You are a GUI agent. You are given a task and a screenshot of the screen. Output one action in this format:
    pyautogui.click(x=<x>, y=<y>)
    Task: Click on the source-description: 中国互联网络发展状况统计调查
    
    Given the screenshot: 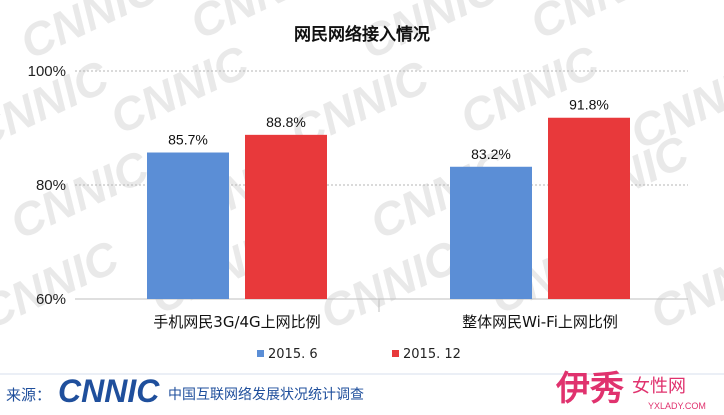 What is the action you would take?
    pyautogui.click(x=266, y=395)
    